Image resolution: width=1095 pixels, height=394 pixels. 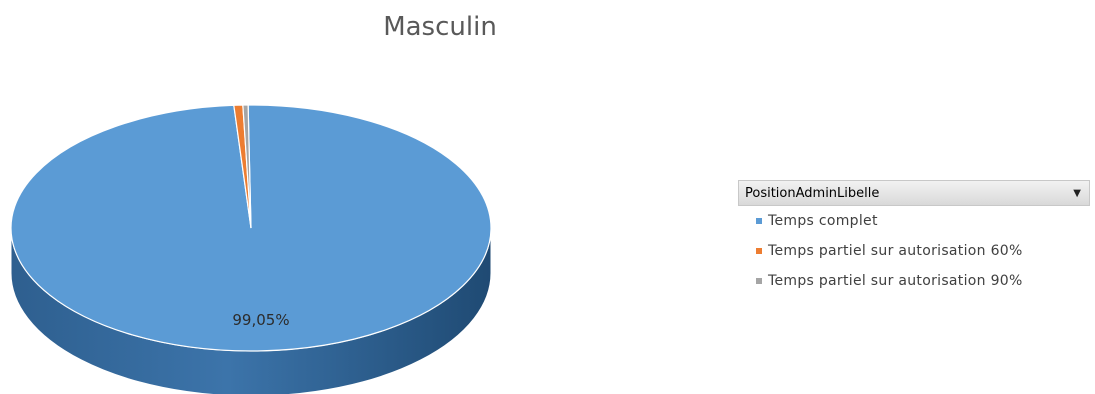 What do you see at coordinates (823, 221) in the screenshot?
I see `legend-label: Temps complet` at bounding box center [823, 221].